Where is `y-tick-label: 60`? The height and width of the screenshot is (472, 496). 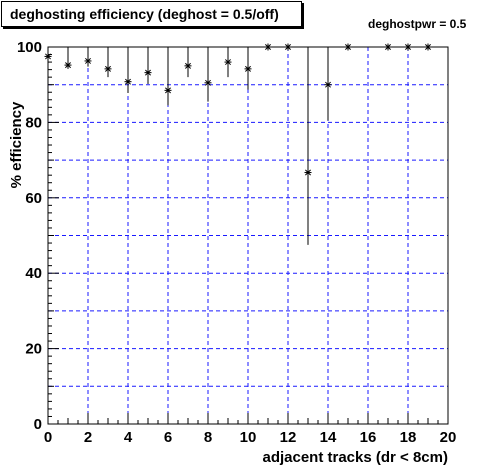 y-tick-label: 60 is located at coordinates (33, 198).